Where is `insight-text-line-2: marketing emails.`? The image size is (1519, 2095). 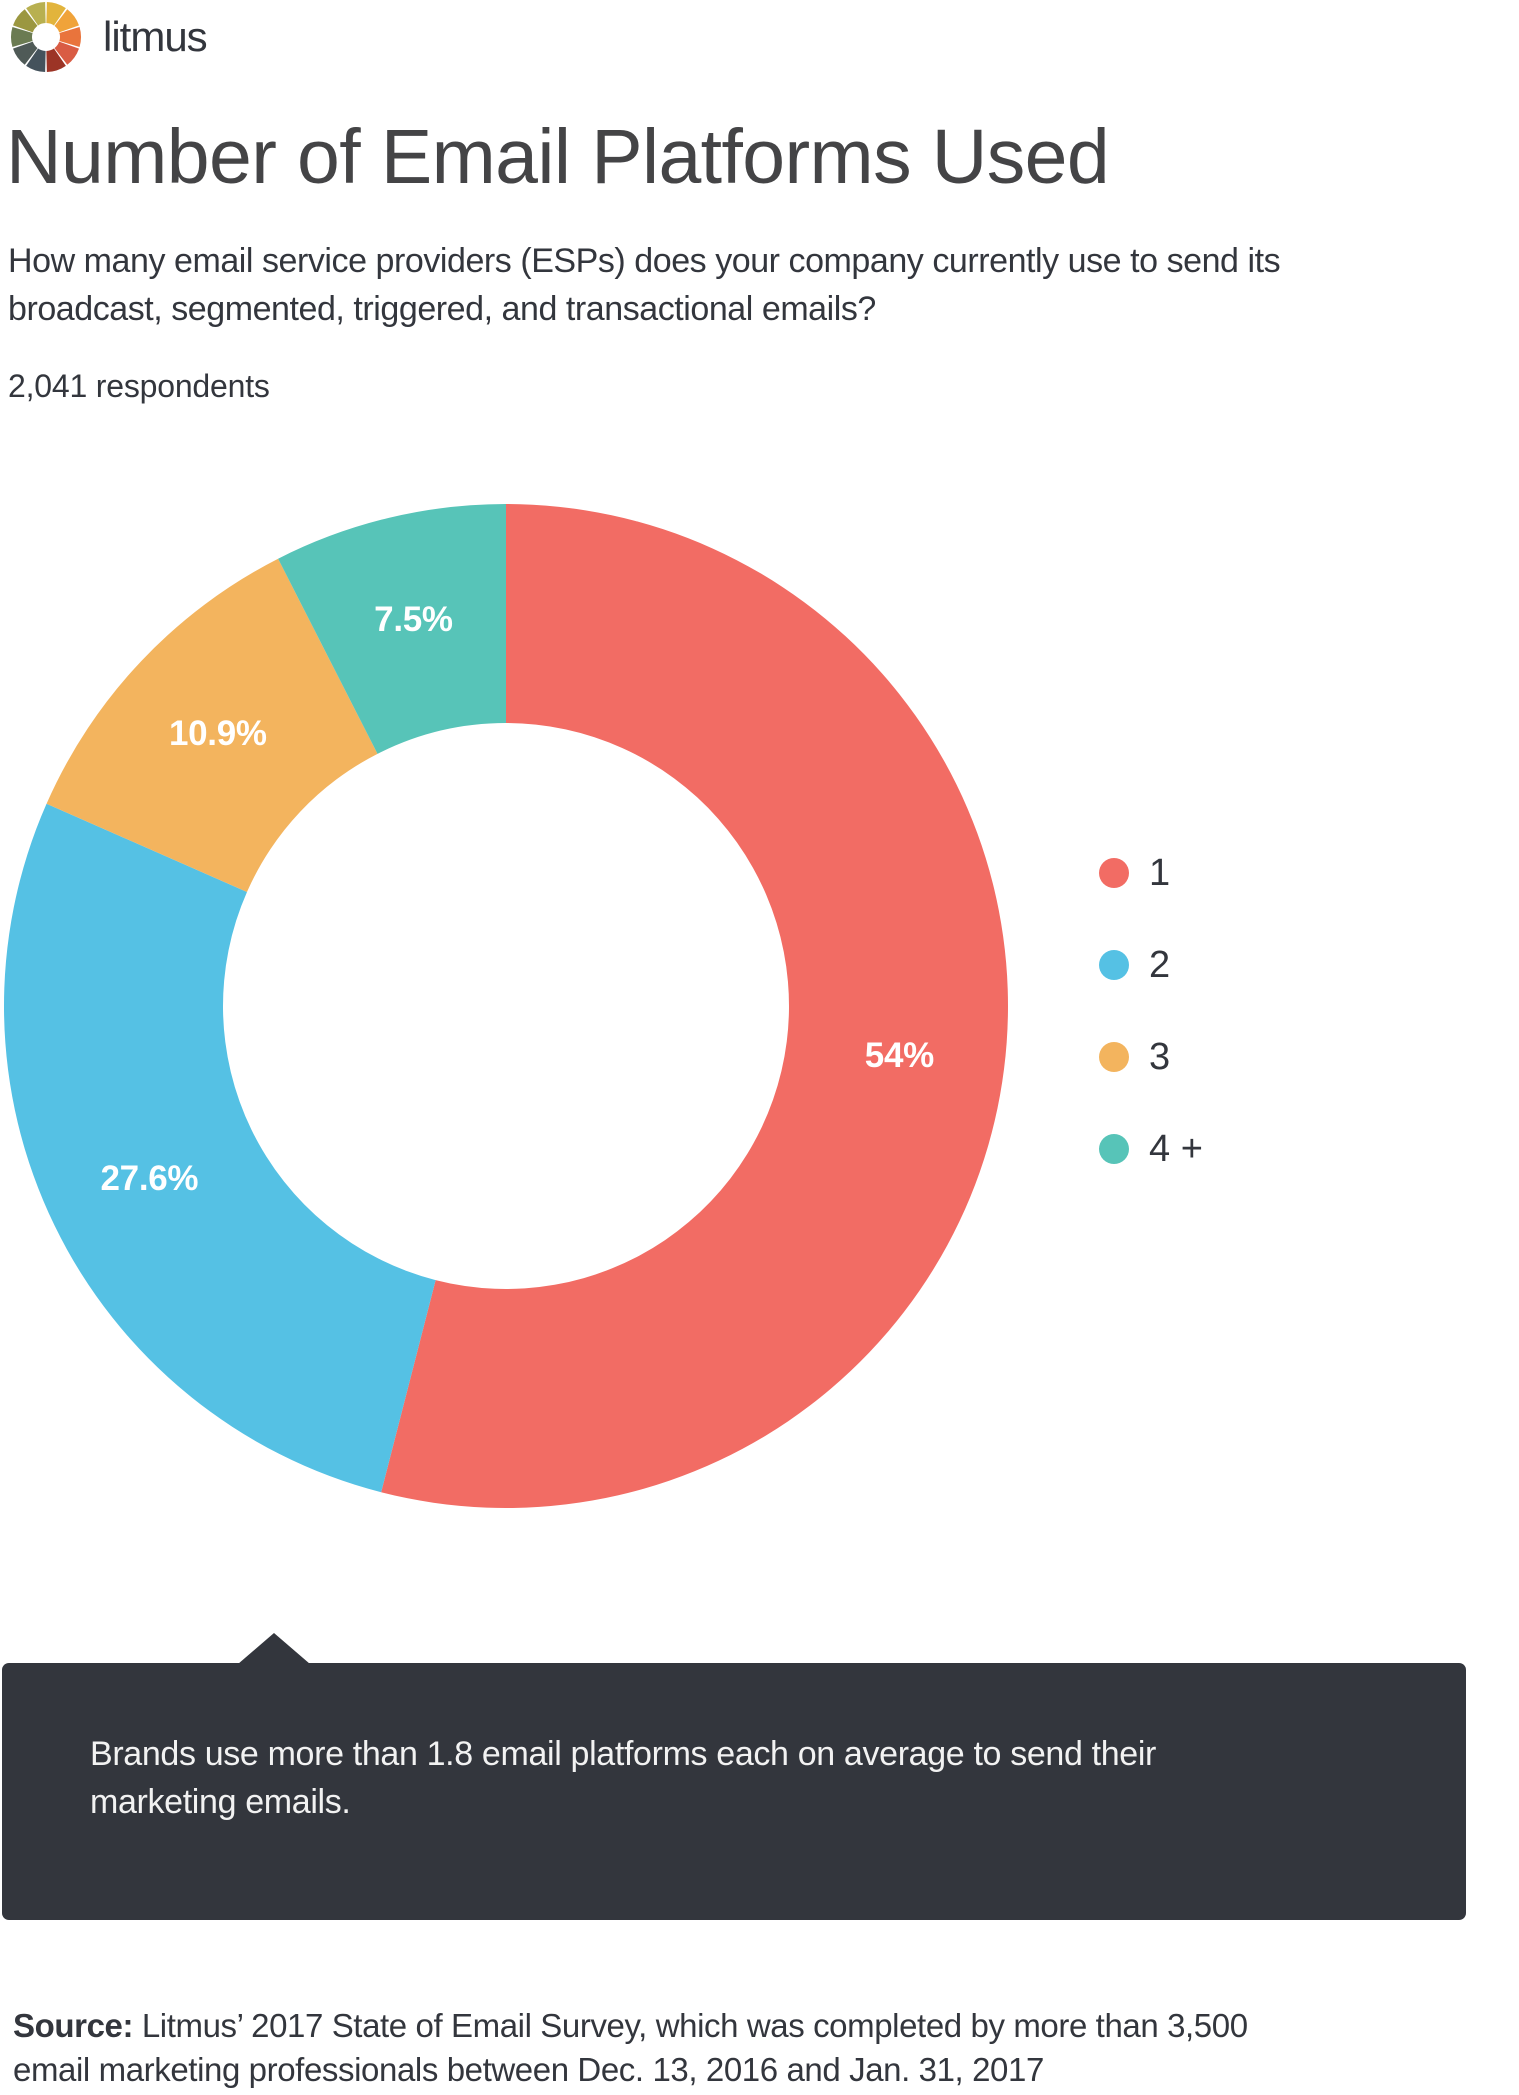 insight-text-line-2: marketing emails. is located at coordinates (220, 1802).